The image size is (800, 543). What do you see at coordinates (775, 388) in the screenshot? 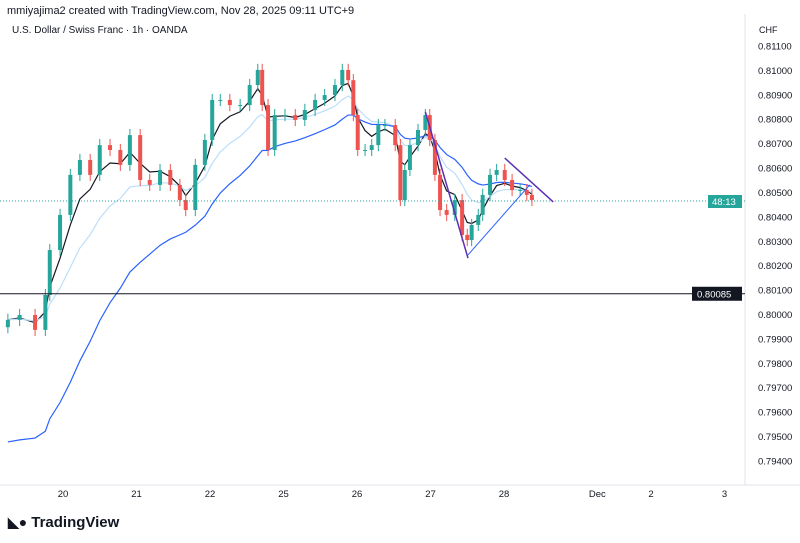
I see `y-tick-label: 0.79700` at bounding box center [775, 388].